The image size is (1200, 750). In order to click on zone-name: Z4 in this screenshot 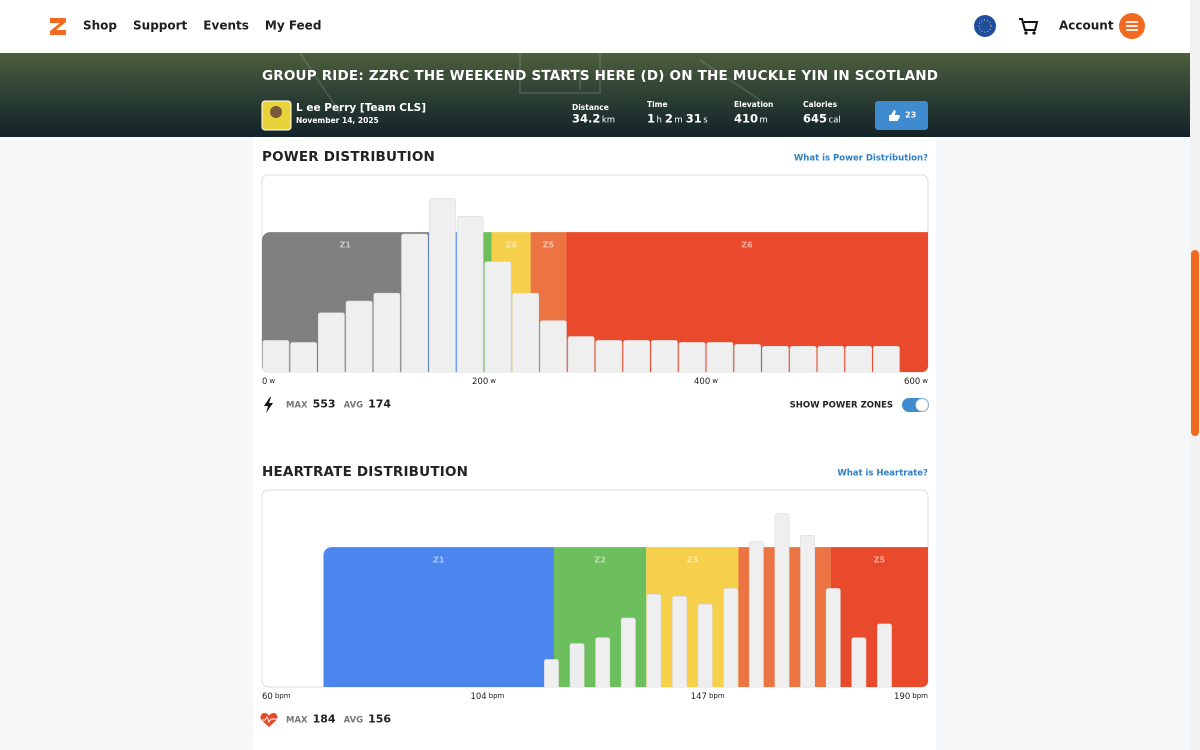, I will do `click(512, 245)`.